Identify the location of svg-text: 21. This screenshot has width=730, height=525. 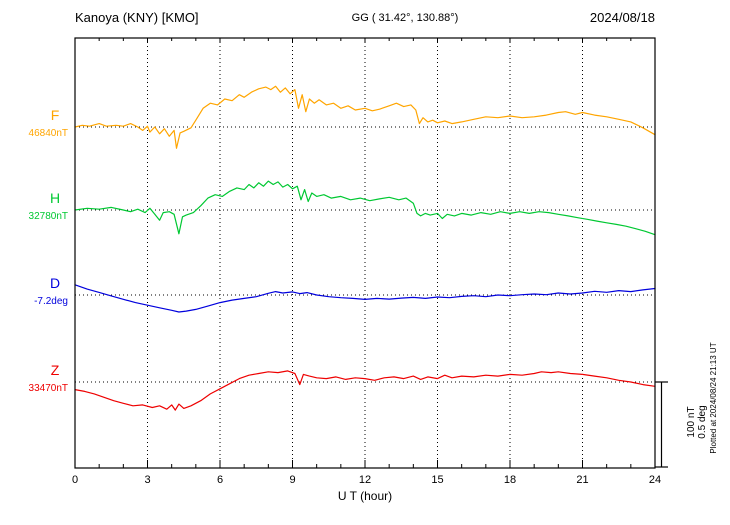
(582, 480).